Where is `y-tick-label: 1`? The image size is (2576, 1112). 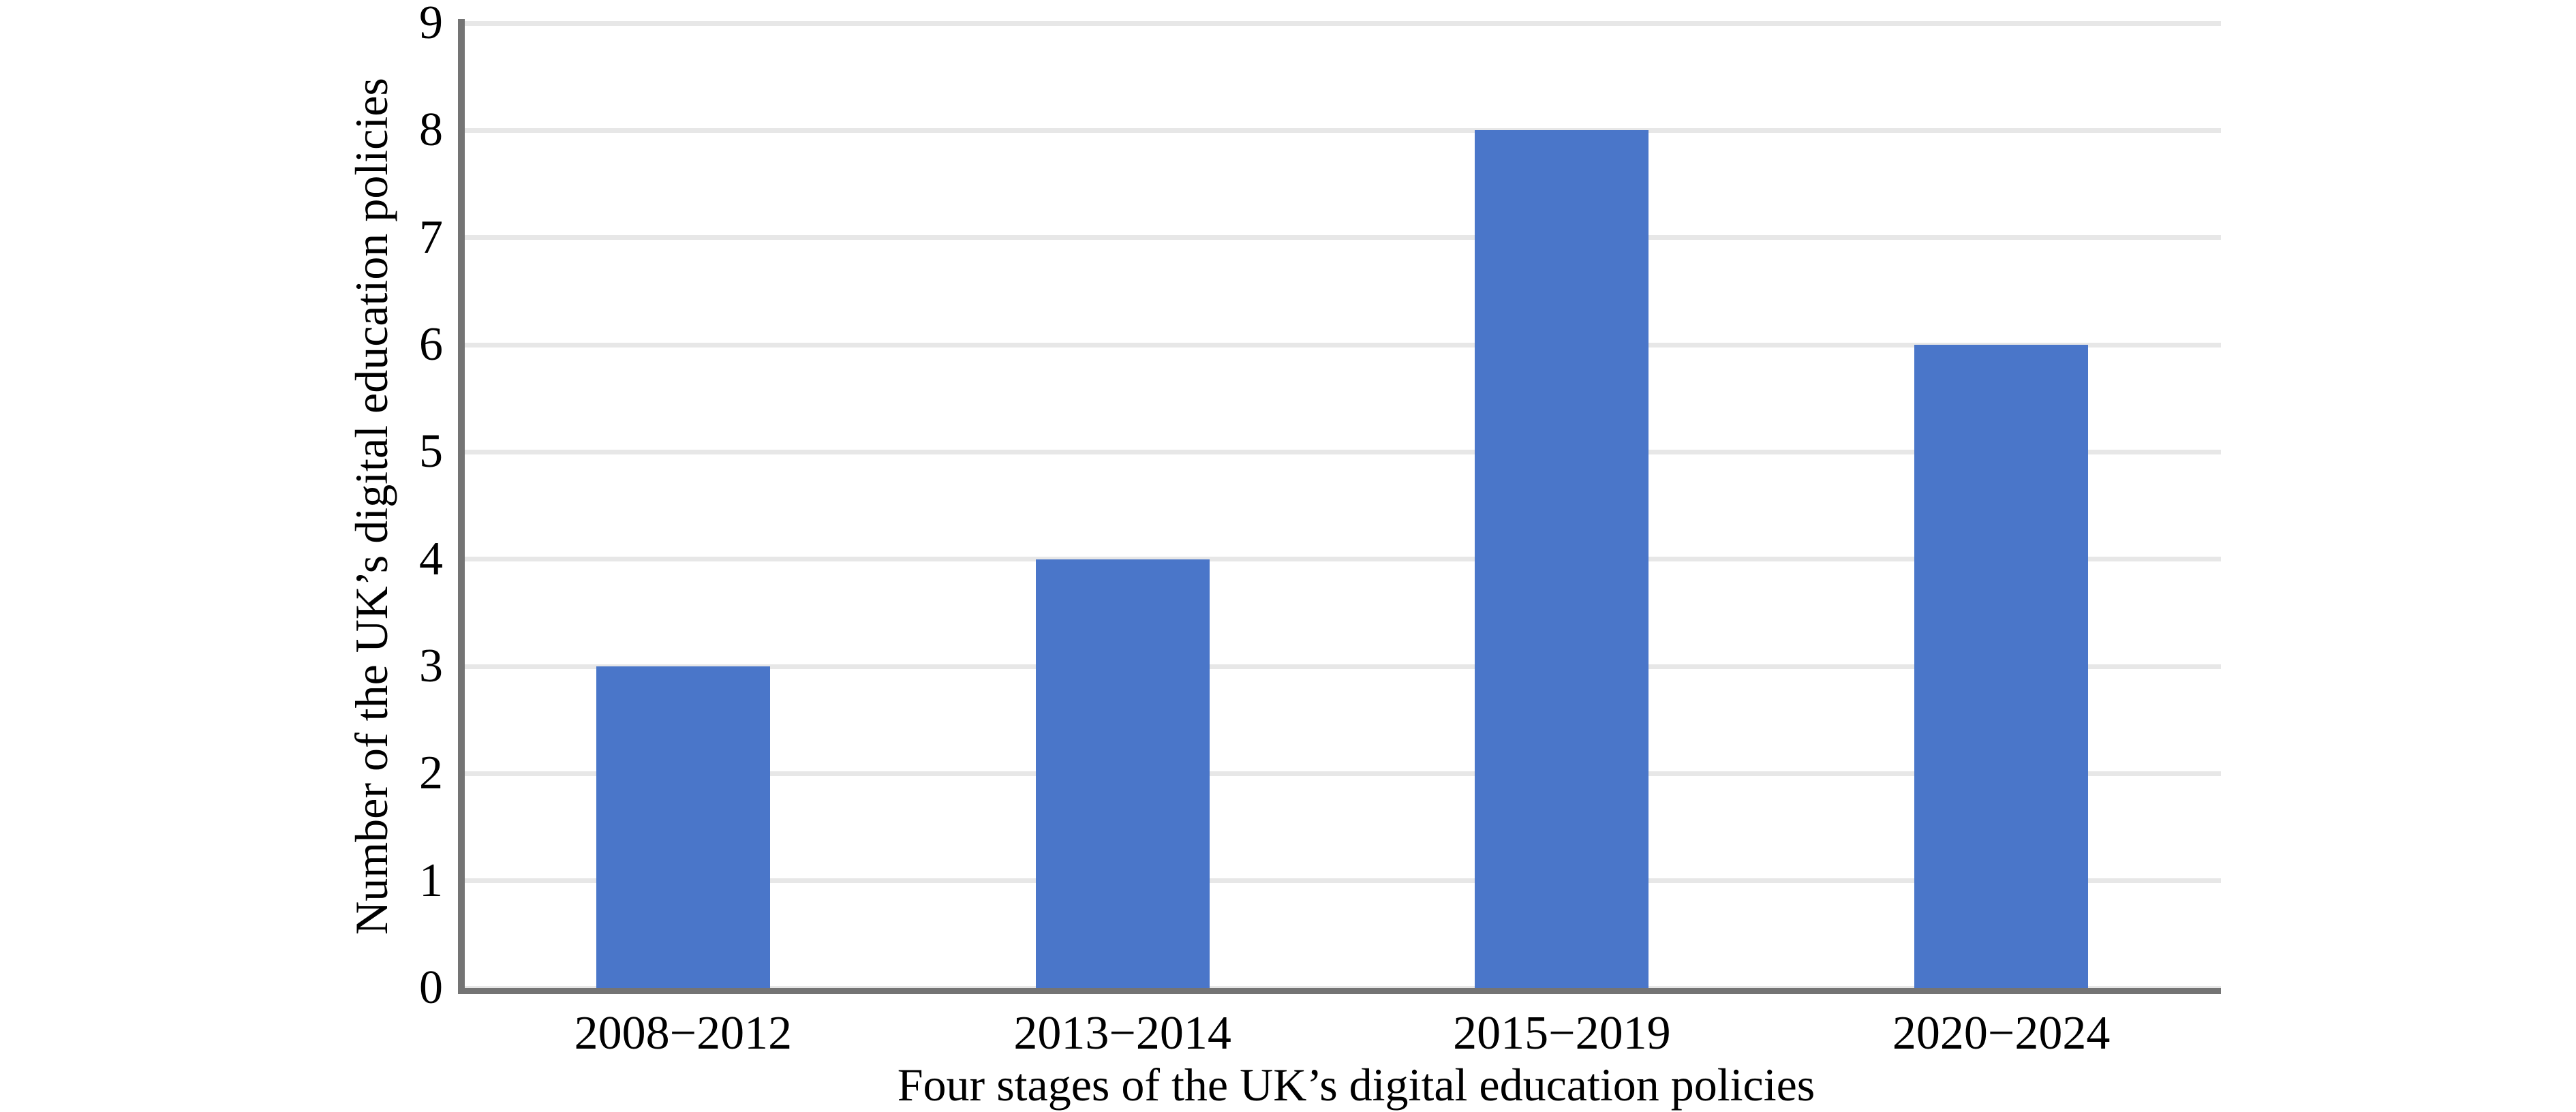
y-tick-label: 1 is located at coordinates (431, 880).